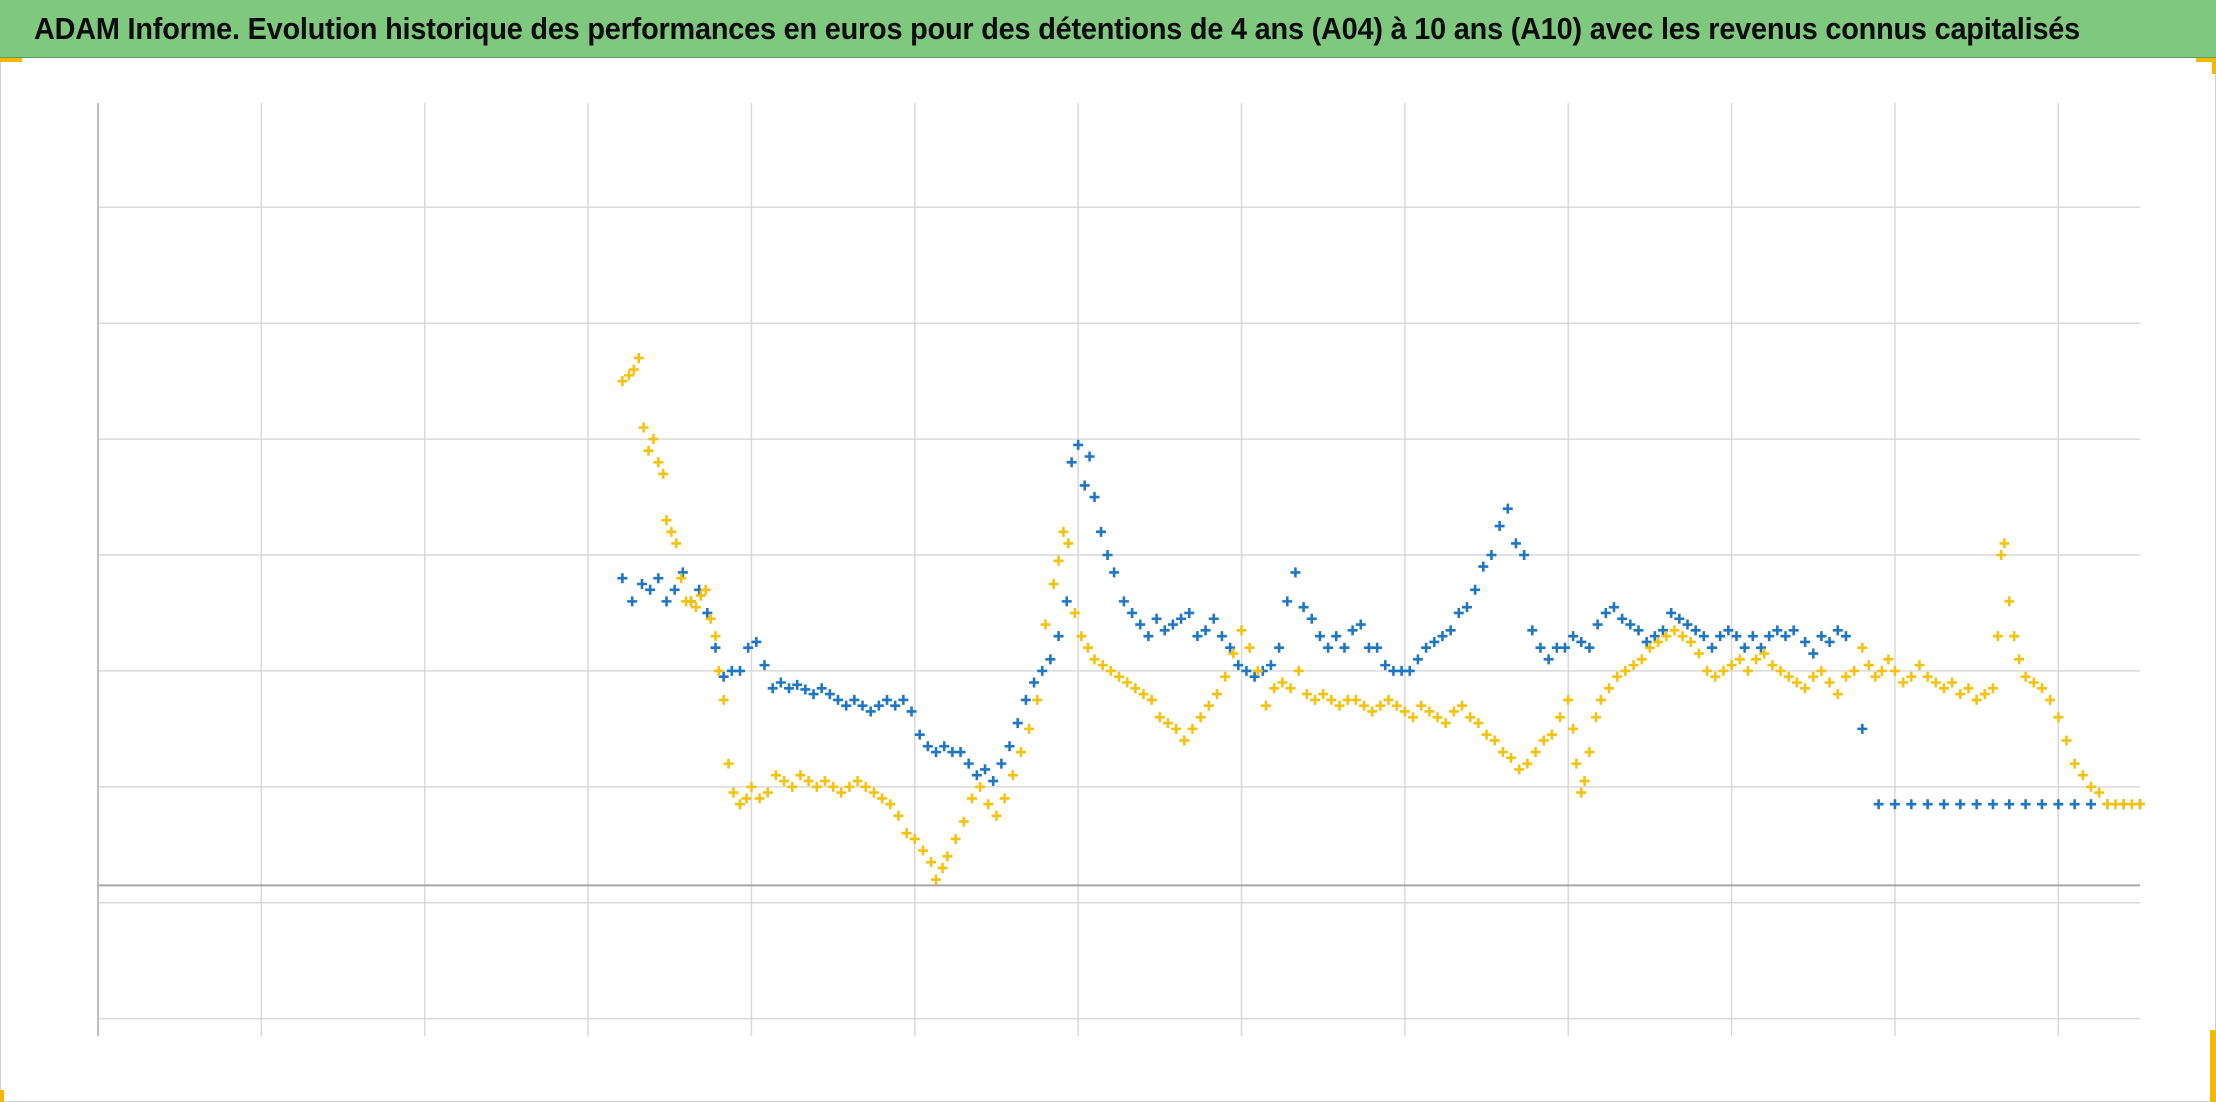 The image size is (2216, 1102). I want to click on corner-mark-bottom-right, so click(2213, 1066).